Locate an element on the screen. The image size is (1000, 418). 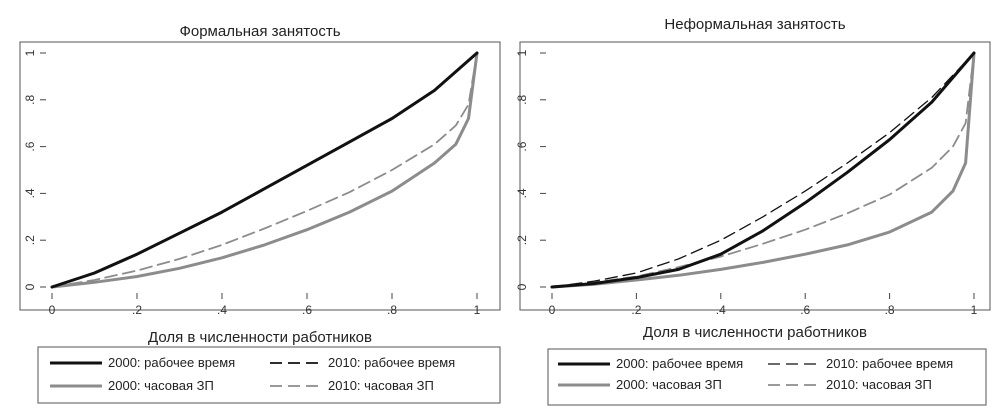
chart-title: Неформальная занятость is located at coordinates (754, 24).